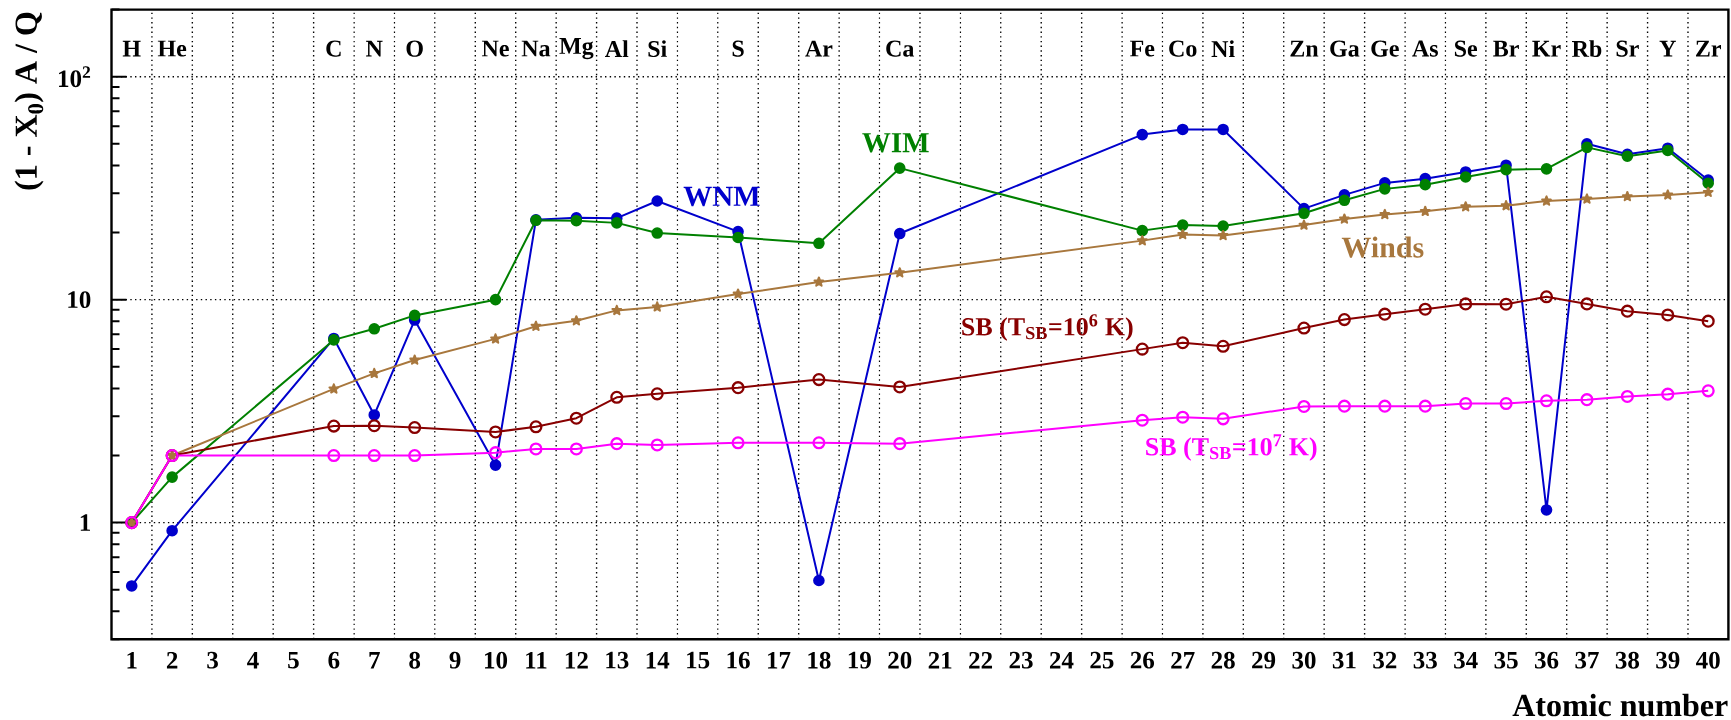 This screenshot has width=1731, height=720. What do you see at coordinates (1385, 660) in the screenshot?
I see `x-tick-label: 32` at bounding box center [1385, 660].